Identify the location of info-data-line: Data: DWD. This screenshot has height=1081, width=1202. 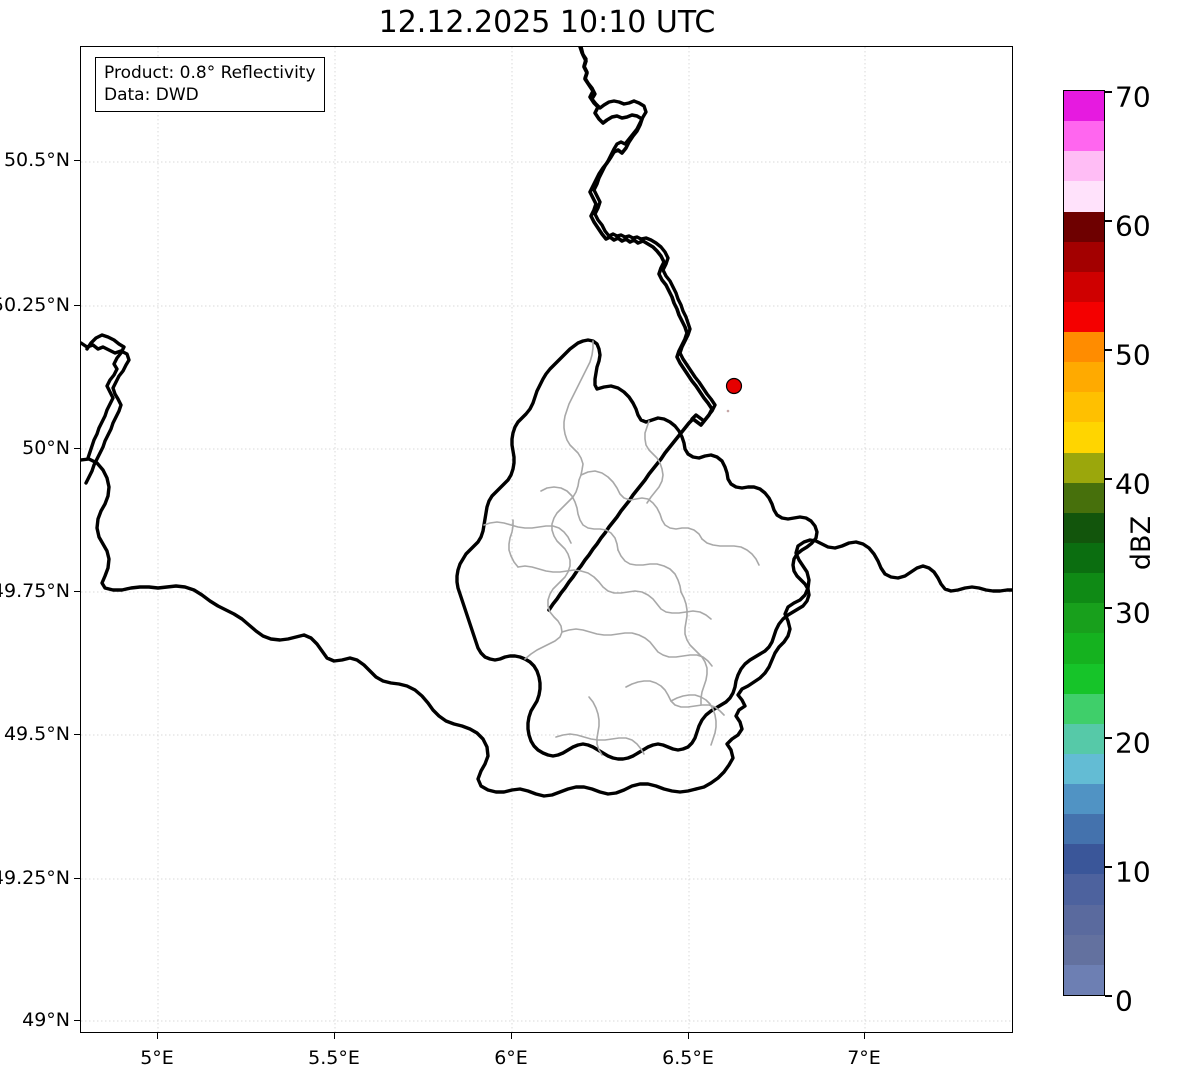
(151, 95).